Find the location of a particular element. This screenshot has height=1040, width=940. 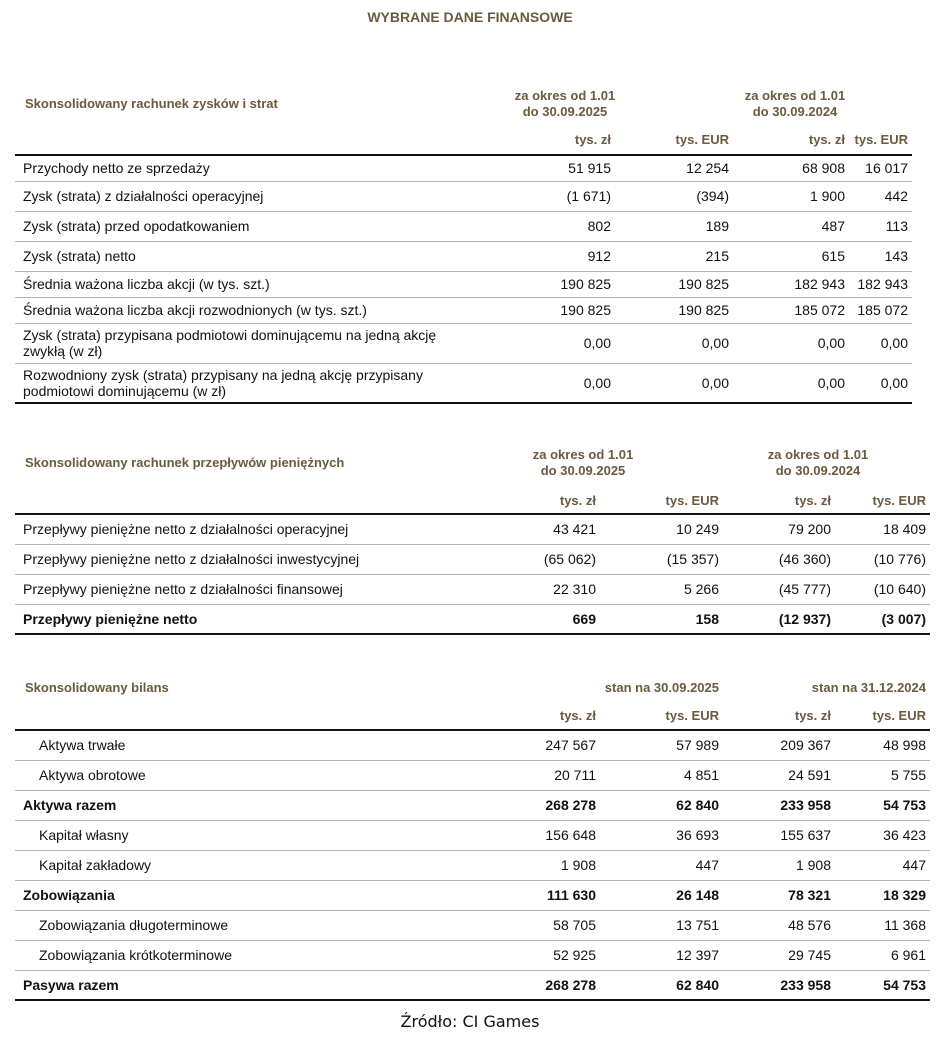

value-cell: 54 753 is located at coordinates (882, 805).